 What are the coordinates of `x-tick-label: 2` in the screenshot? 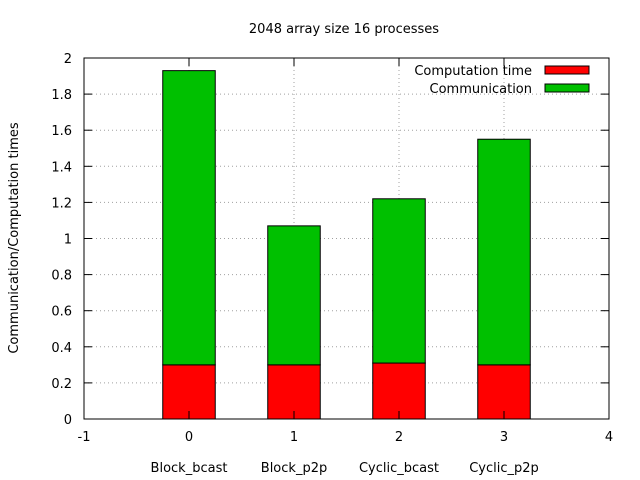 It's located at (399, 437).